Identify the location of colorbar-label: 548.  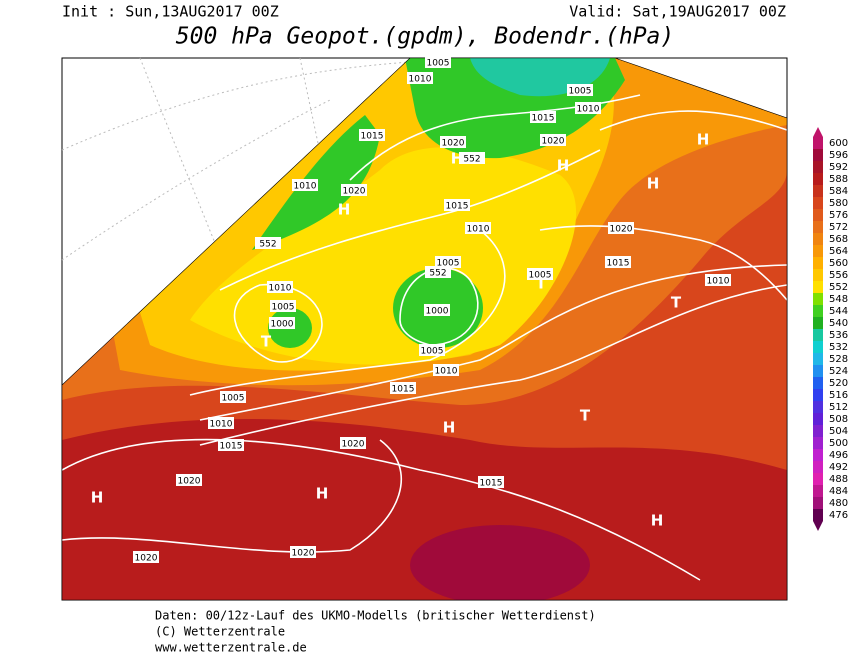
(838, 299).